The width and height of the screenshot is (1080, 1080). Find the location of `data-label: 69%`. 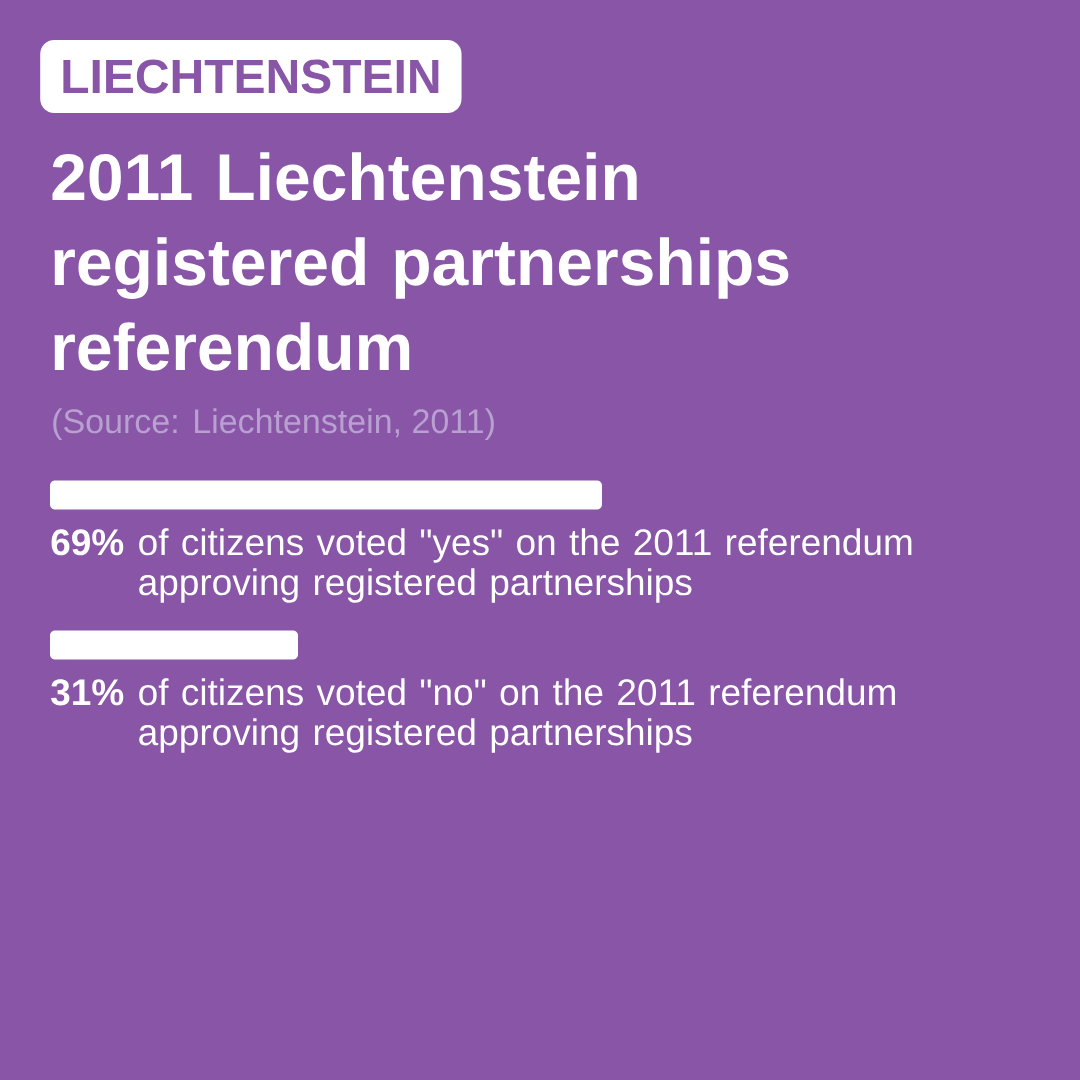

data-label: 69% is located at coordinates (87, 542).